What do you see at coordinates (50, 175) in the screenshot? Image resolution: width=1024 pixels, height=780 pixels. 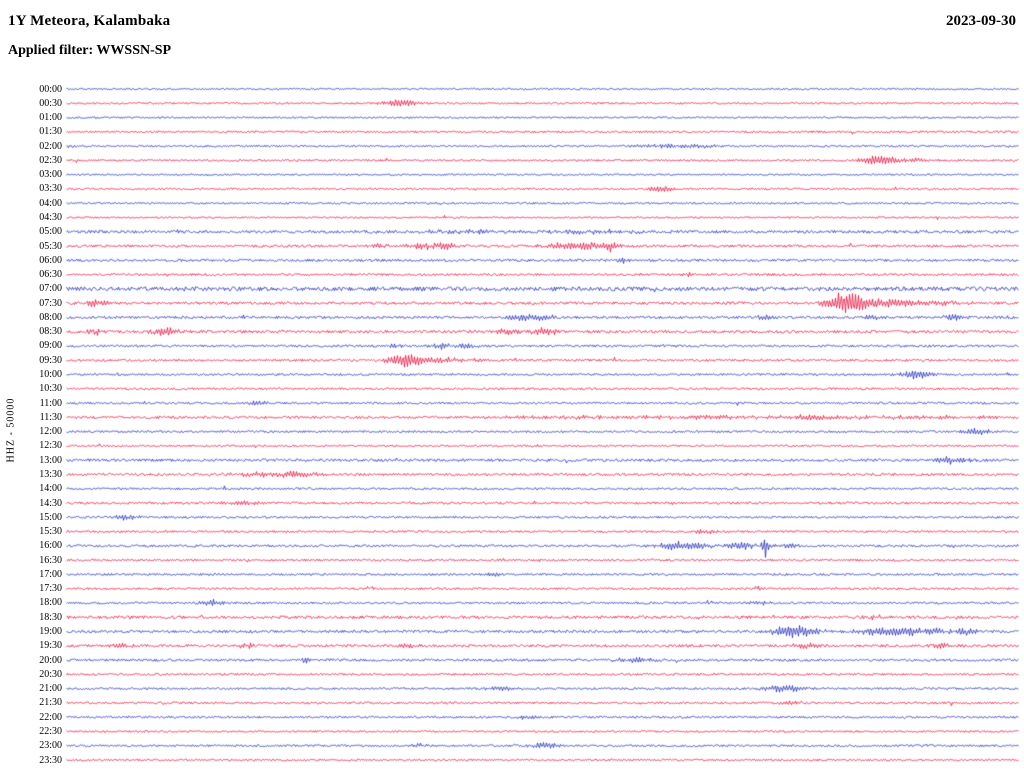 I see `time-label: 03:00` at bounding box center [50, 175].